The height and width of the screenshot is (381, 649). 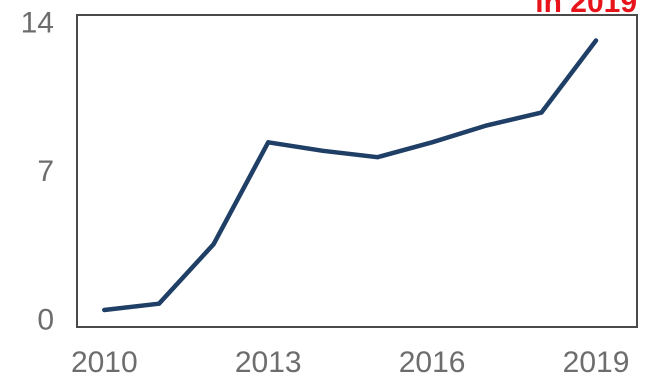 I want to click on x-tick-label-2010: 2010, so click(x=104, y=362).